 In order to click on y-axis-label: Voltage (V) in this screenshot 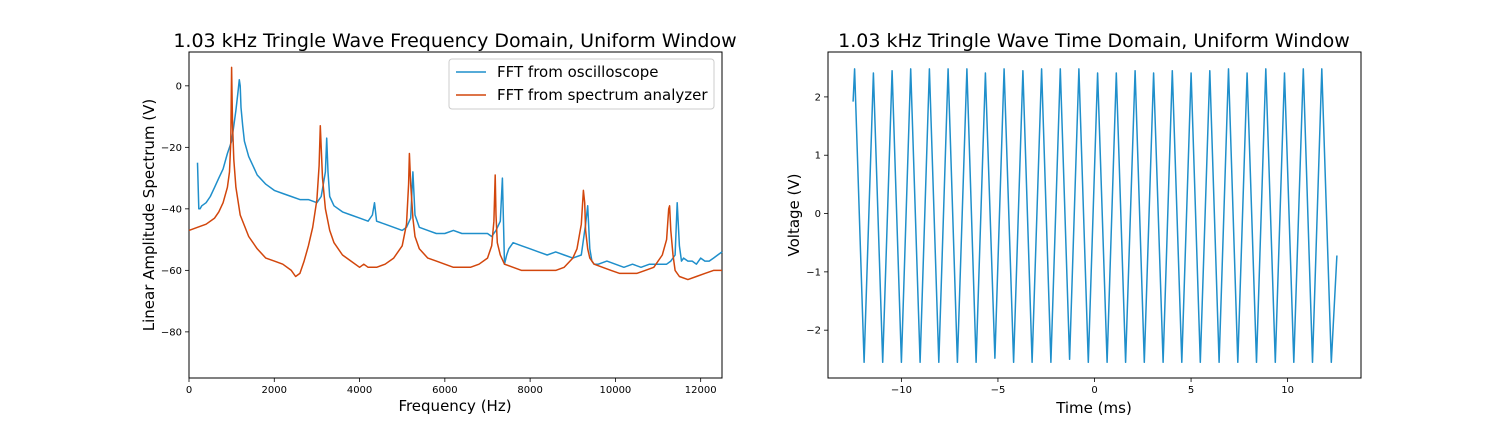, I will do `click(794, 215)`.